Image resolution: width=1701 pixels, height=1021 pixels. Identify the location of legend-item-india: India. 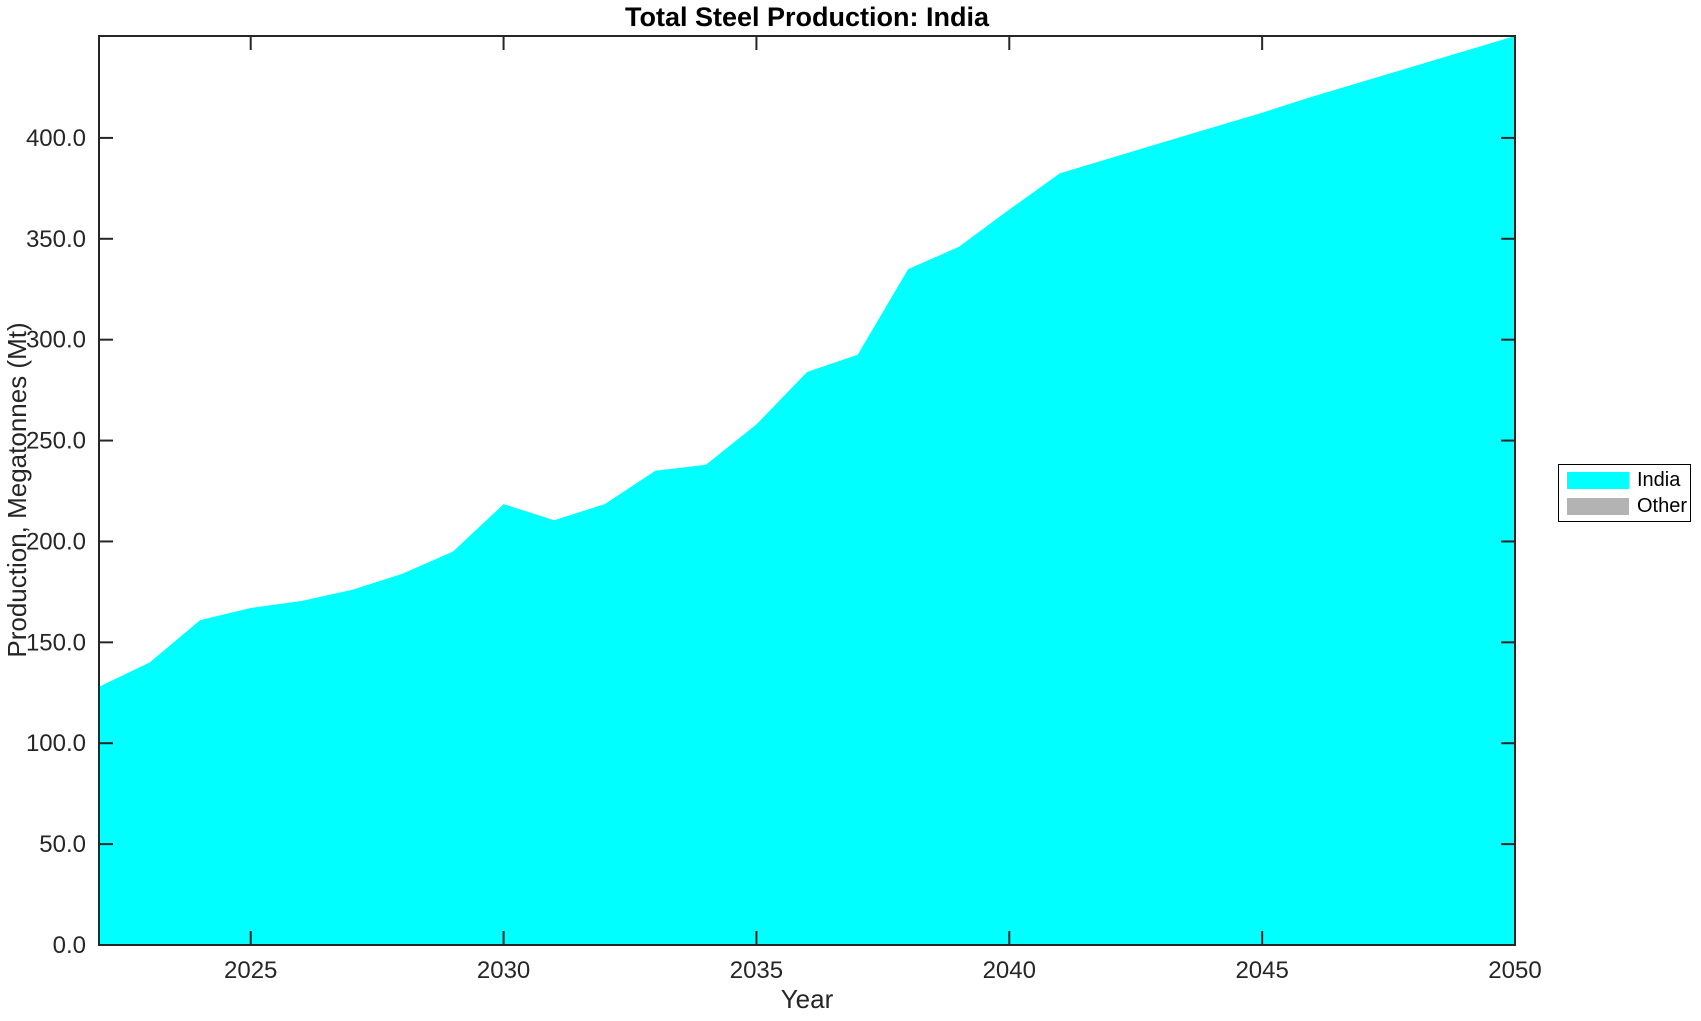
(1625, 480).